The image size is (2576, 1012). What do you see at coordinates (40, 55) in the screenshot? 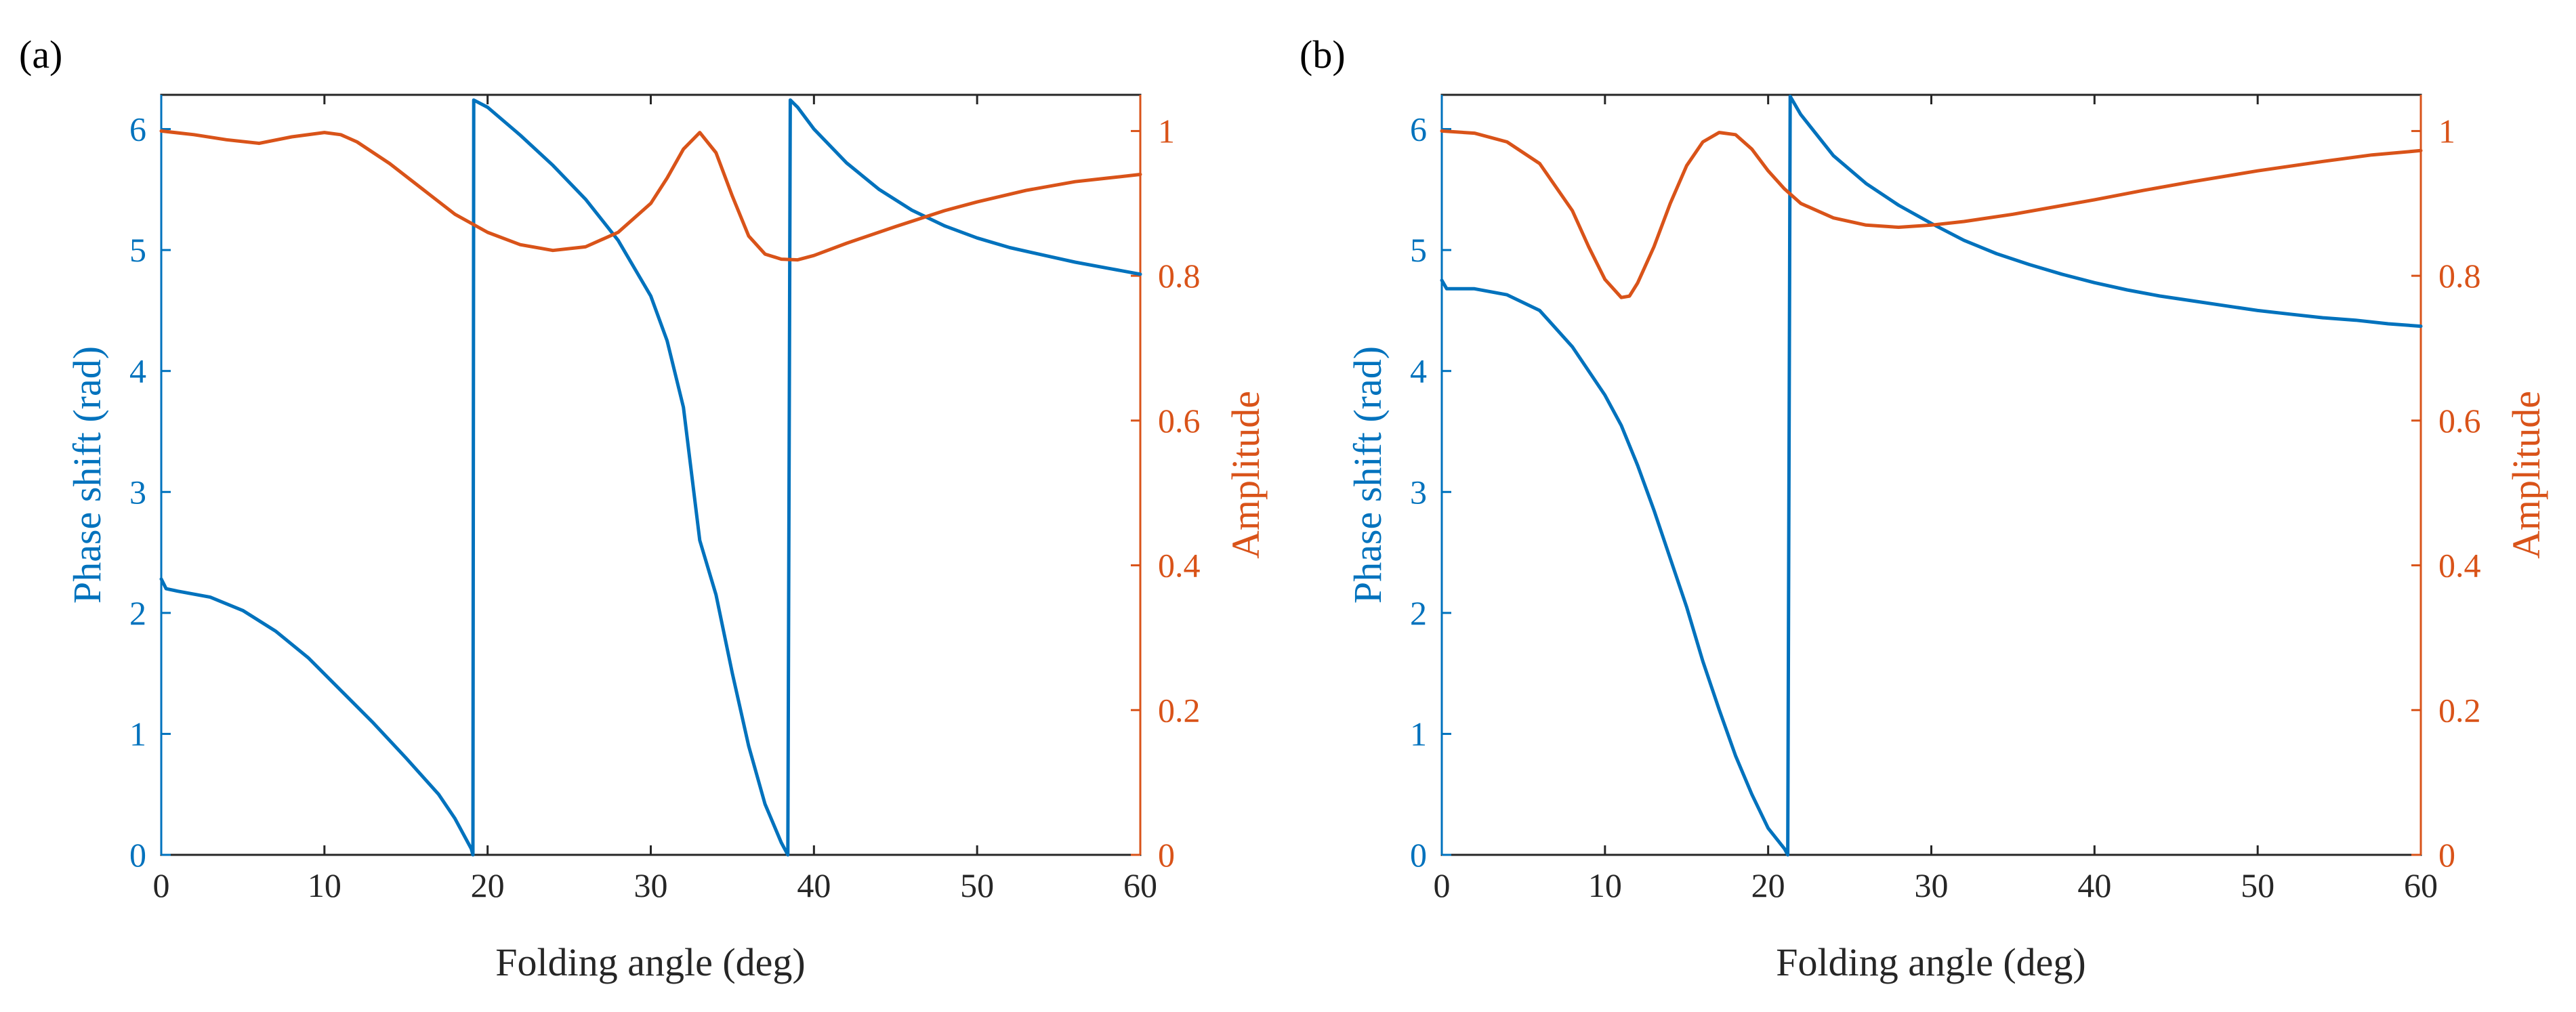
I see `panel-label-a: (a)` at bounding box center [40, 55].